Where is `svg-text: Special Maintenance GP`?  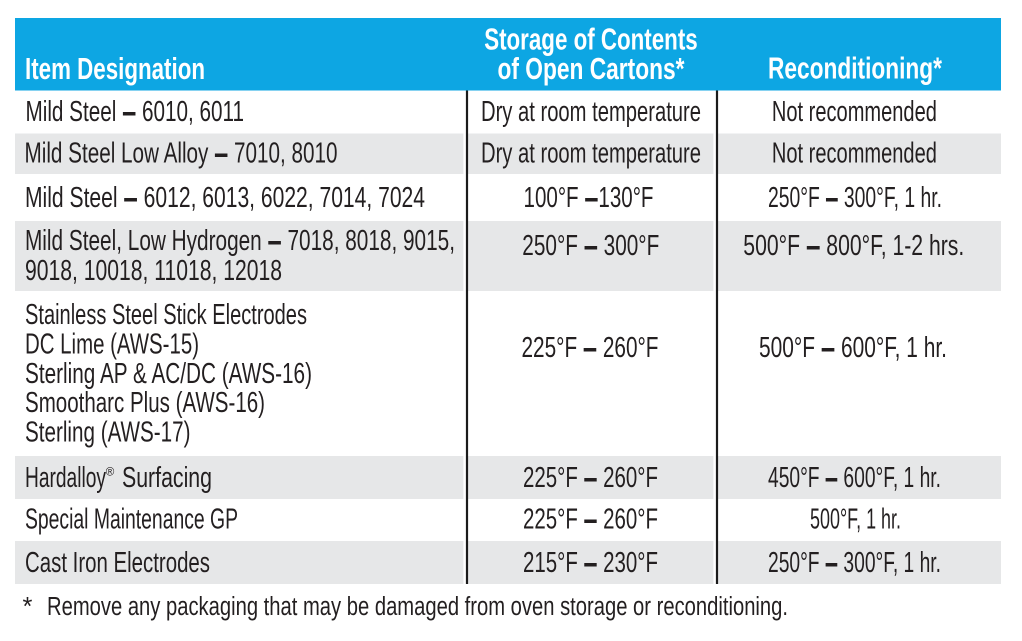 svg-text: Special Maintenance GP is located at coordinates (131, 519).